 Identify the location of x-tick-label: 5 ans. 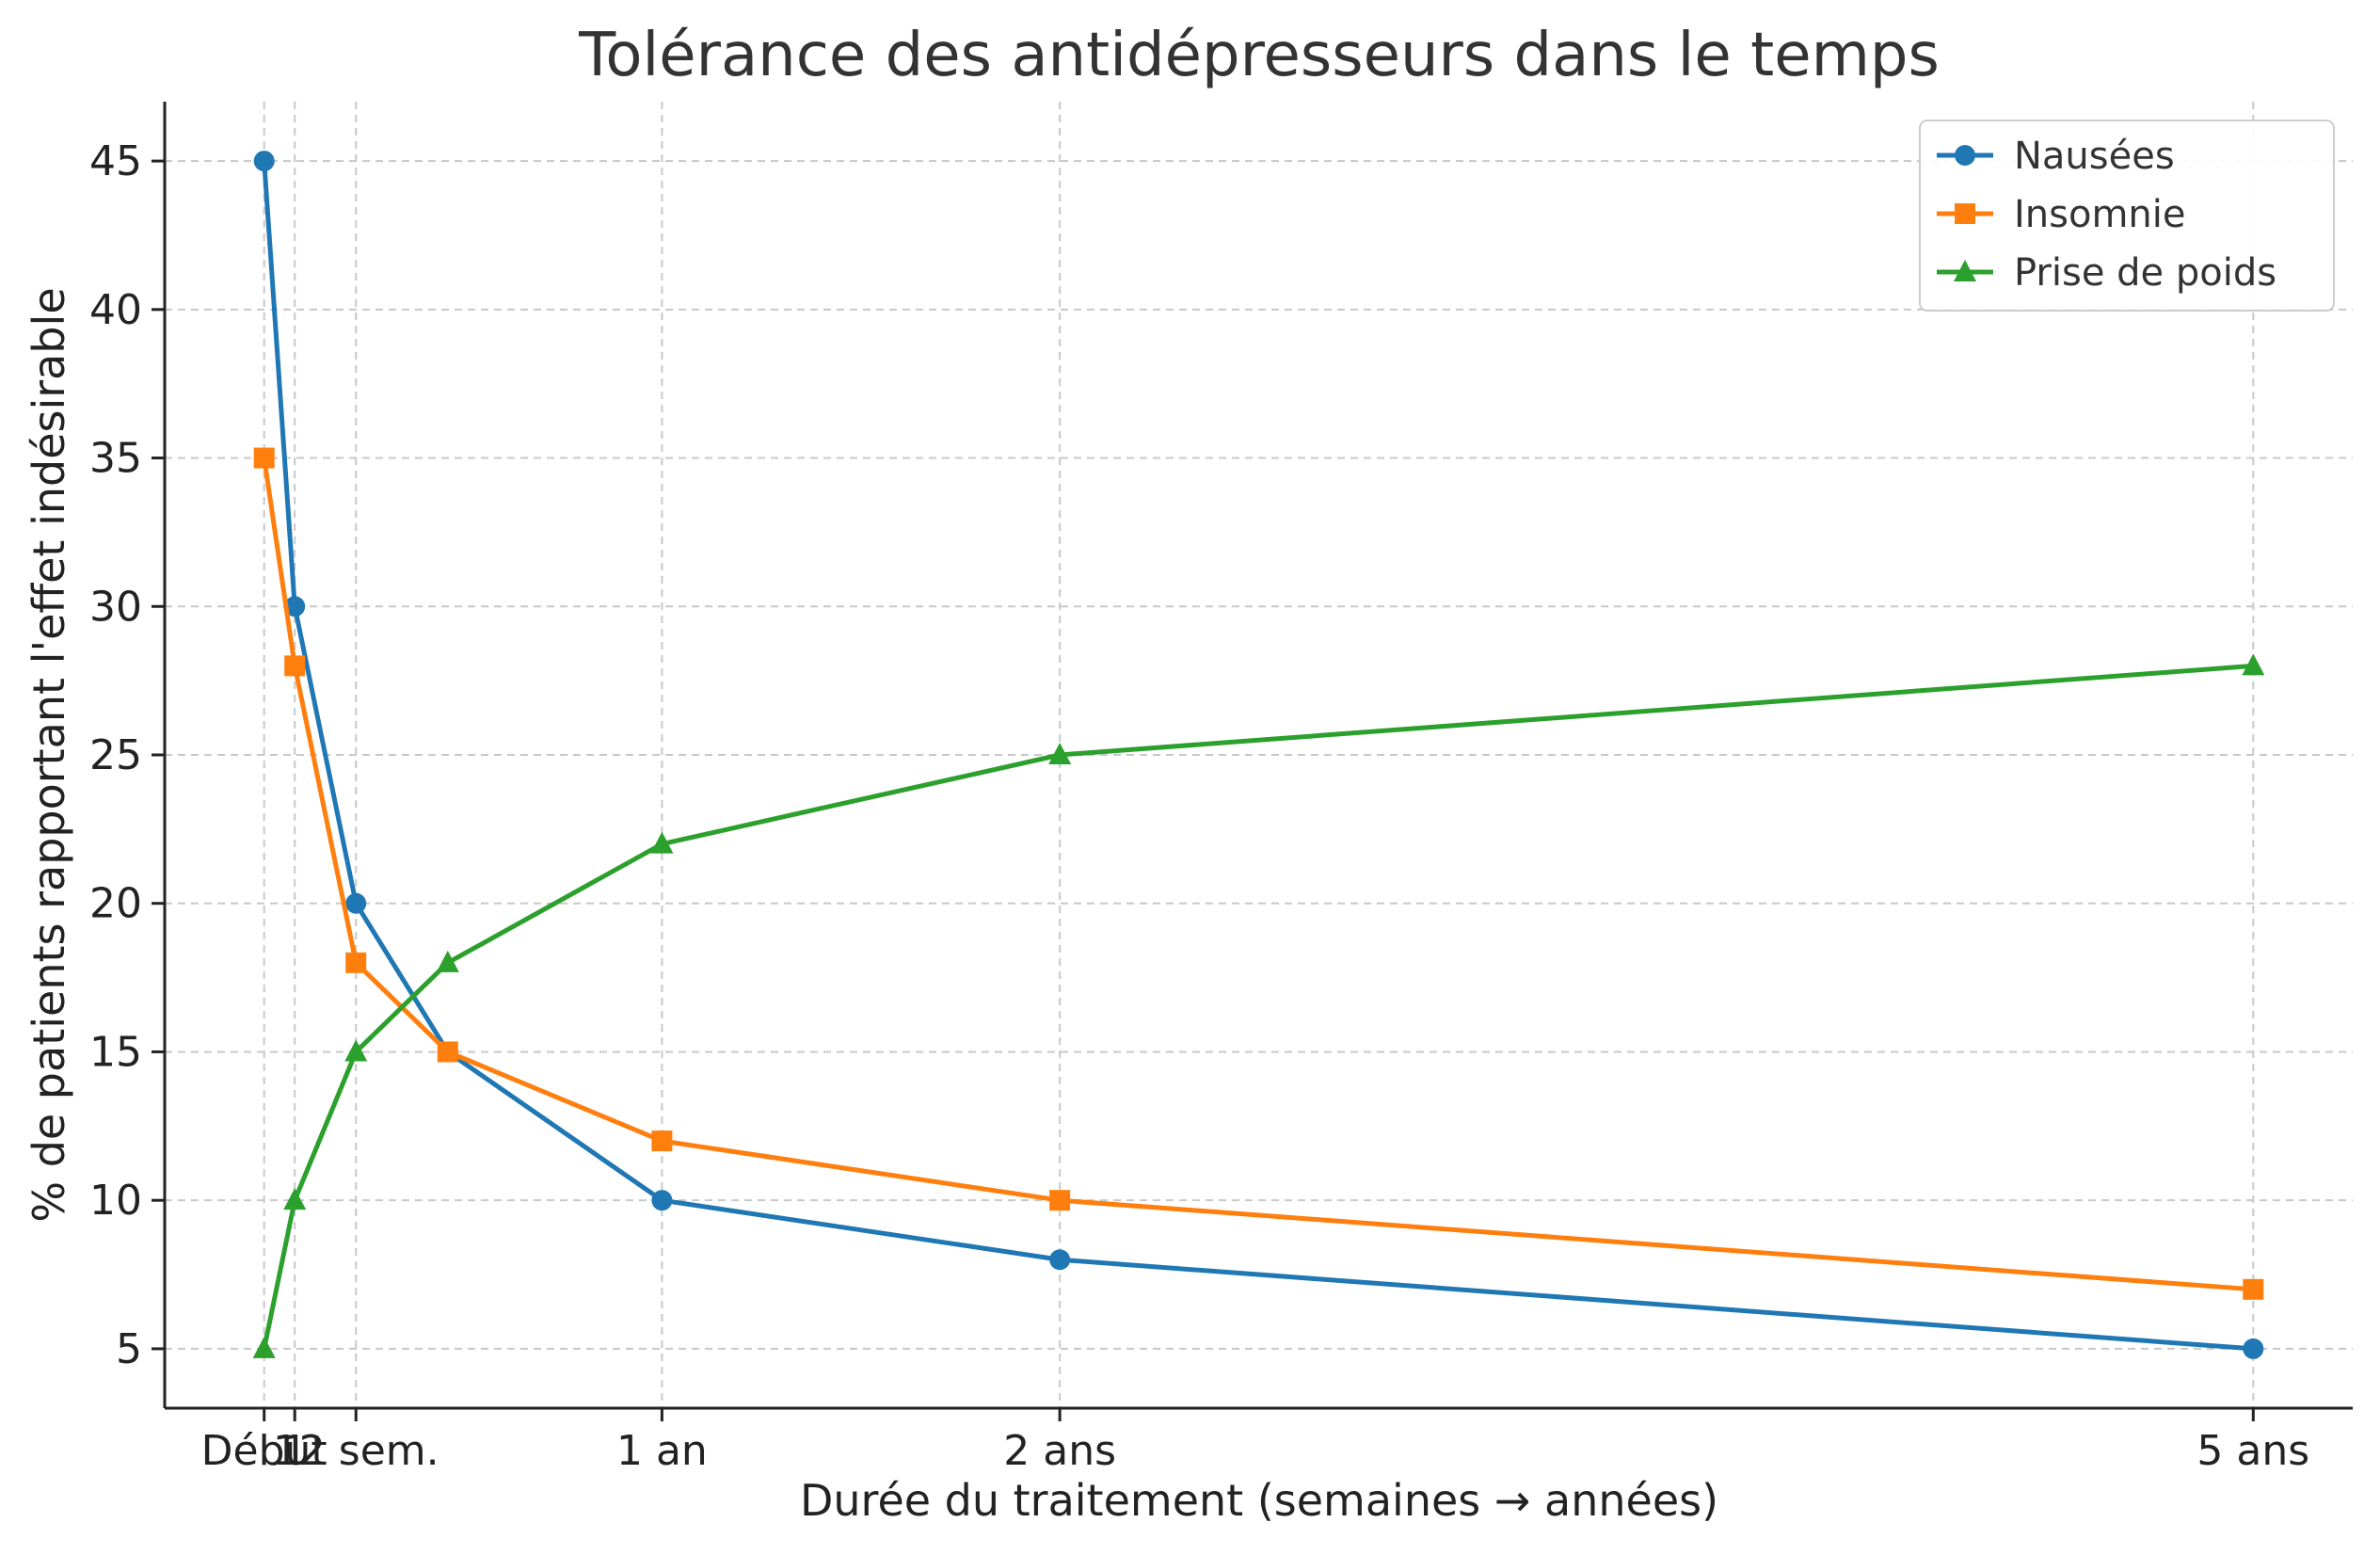
(2252, 1451).